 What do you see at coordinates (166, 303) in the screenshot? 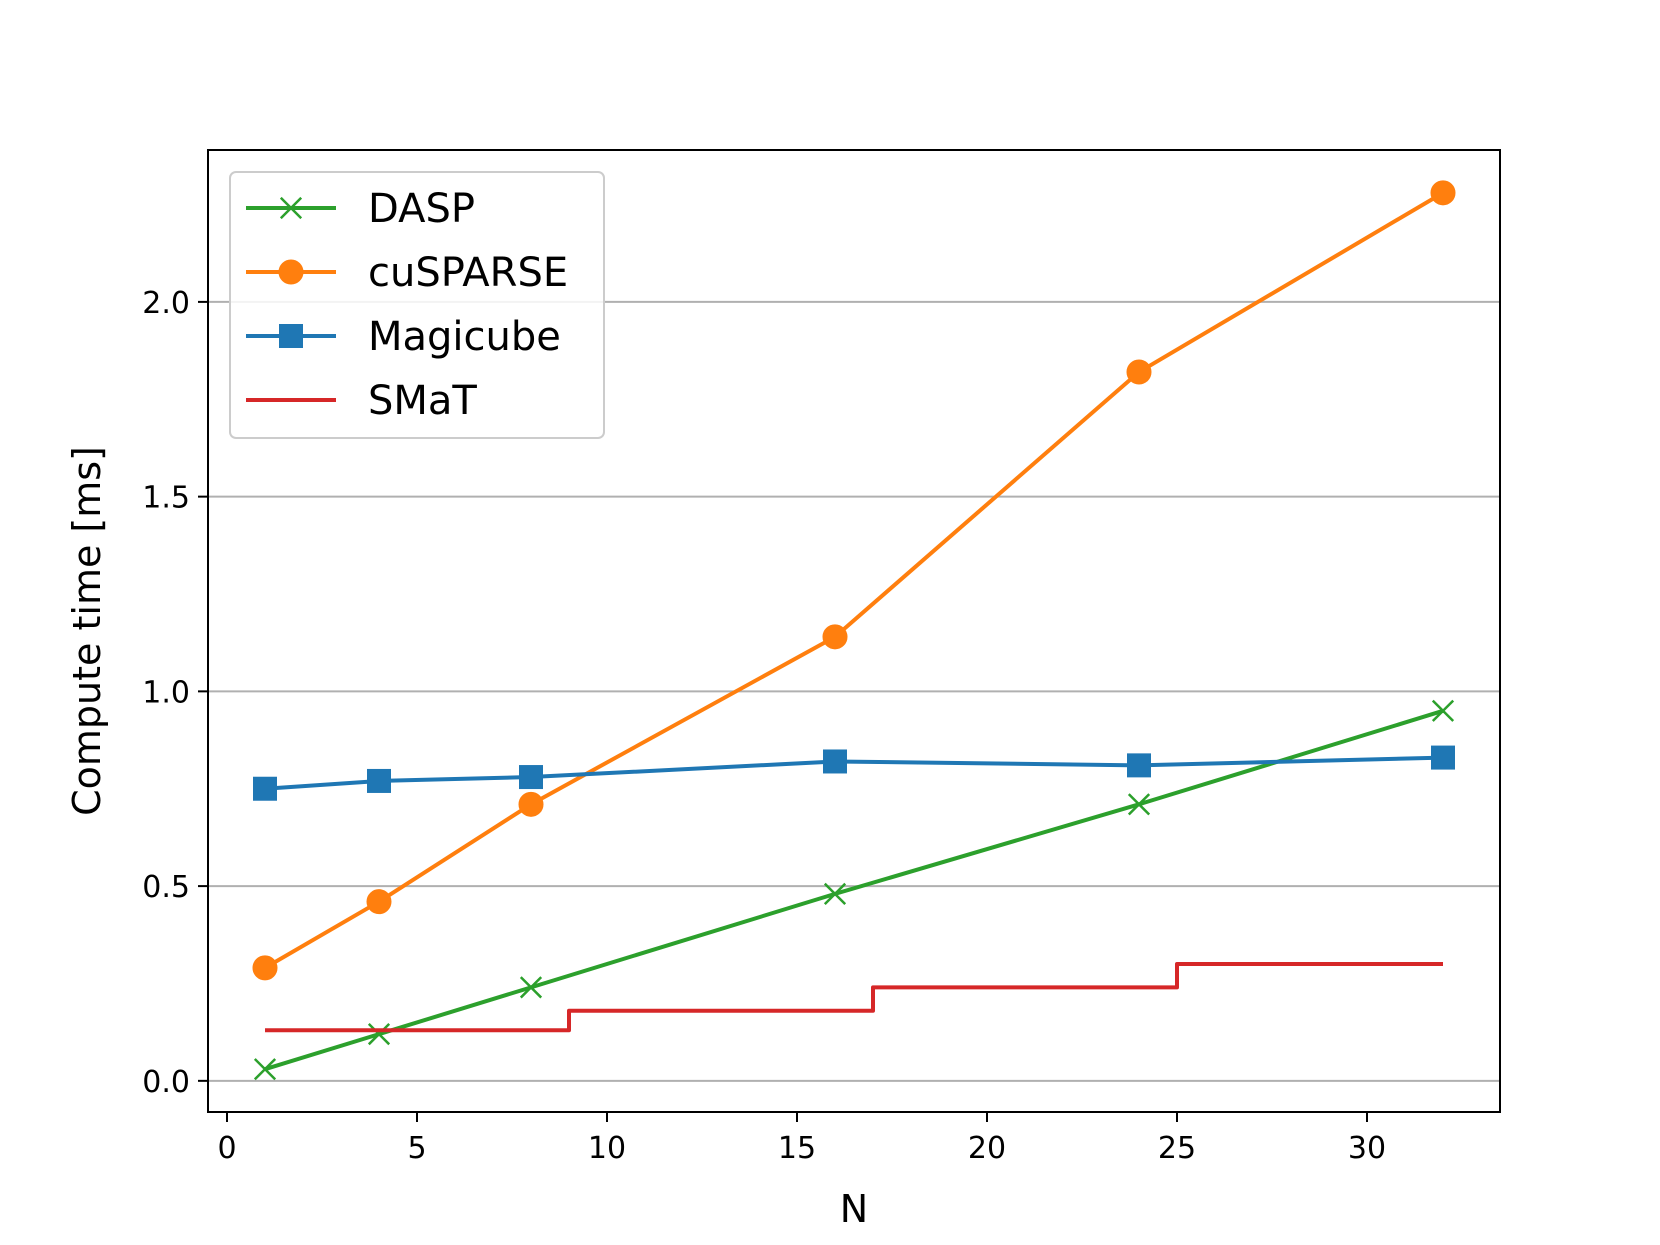
I see `y-tick-label: 2.0` at bounding box center [166, 303].